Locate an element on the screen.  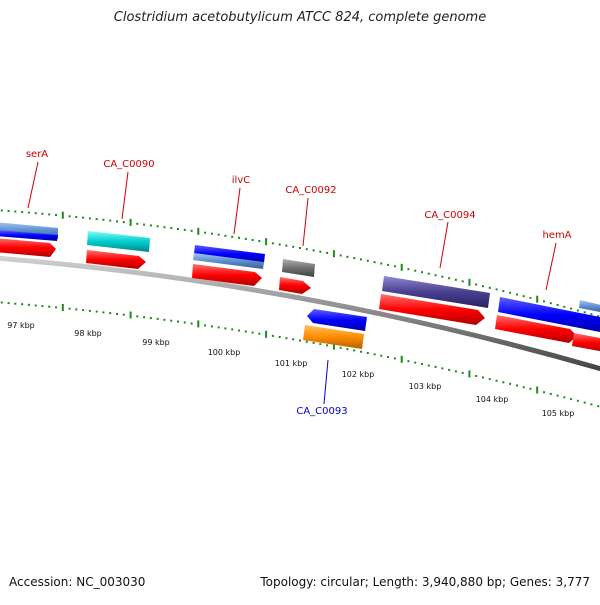
cds-feature-ca-c0094 is located at coordinates (432, 309).